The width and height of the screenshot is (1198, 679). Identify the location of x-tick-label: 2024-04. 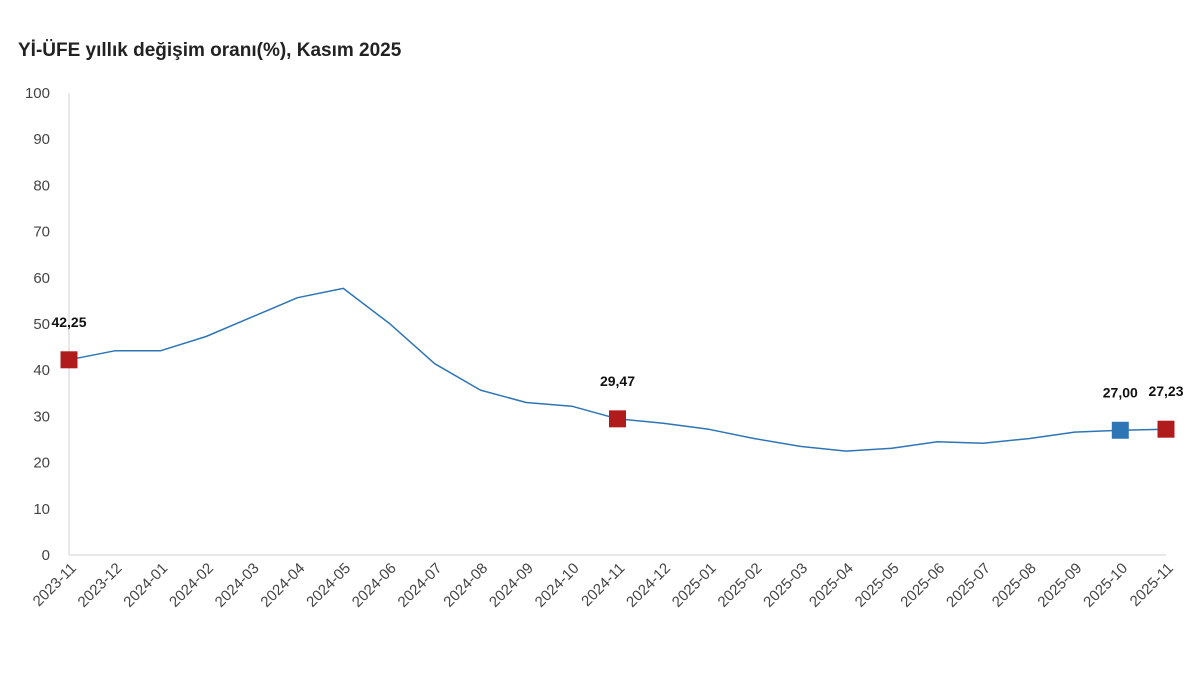
(282, 585).